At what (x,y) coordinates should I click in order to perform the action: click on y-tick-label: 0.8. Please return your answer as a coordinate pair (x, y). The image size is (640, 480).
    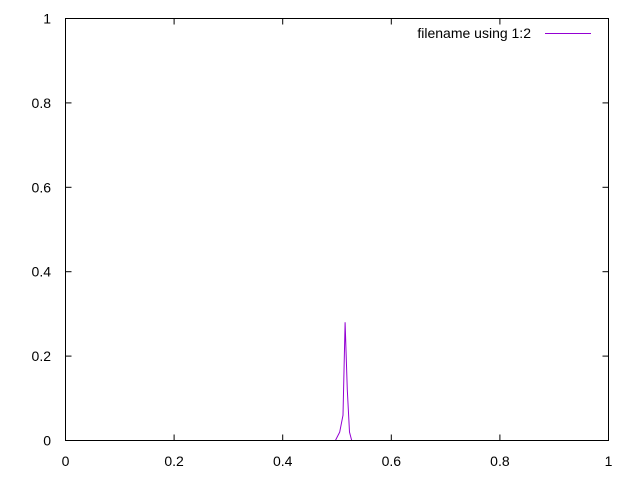
    Looking at the image, I should click on (42, 103).